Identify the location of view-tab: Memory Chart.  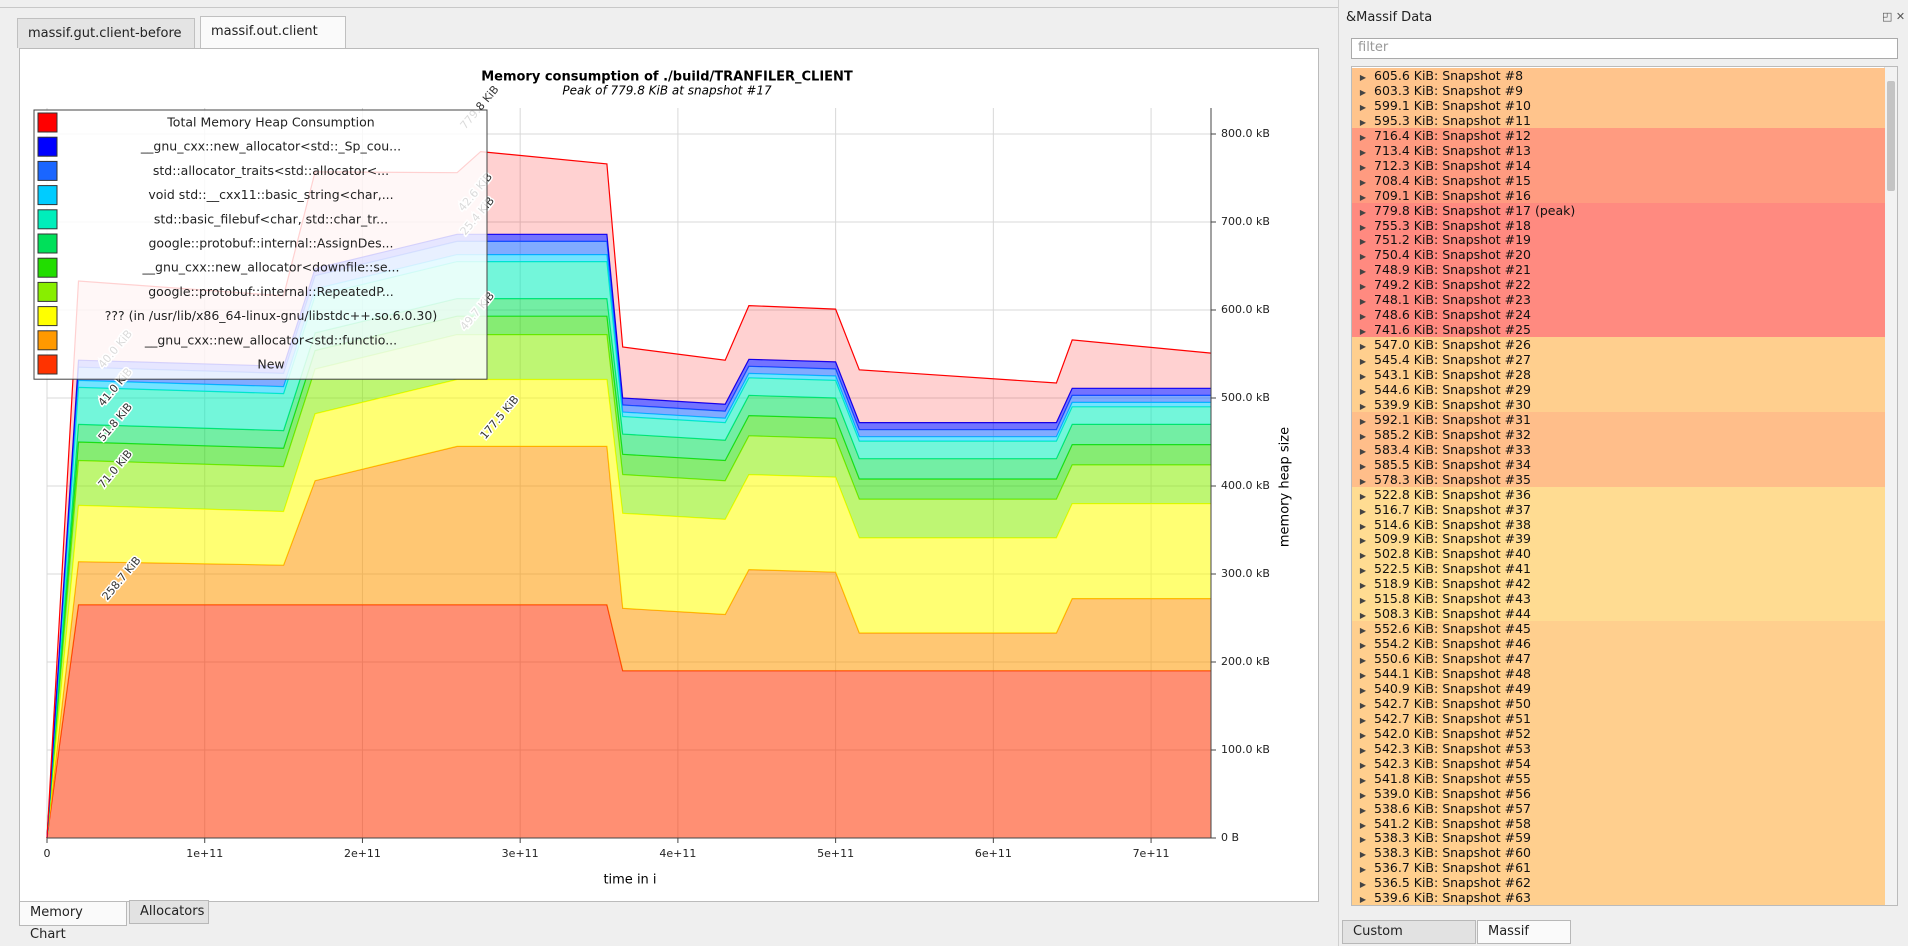
(73, 922).